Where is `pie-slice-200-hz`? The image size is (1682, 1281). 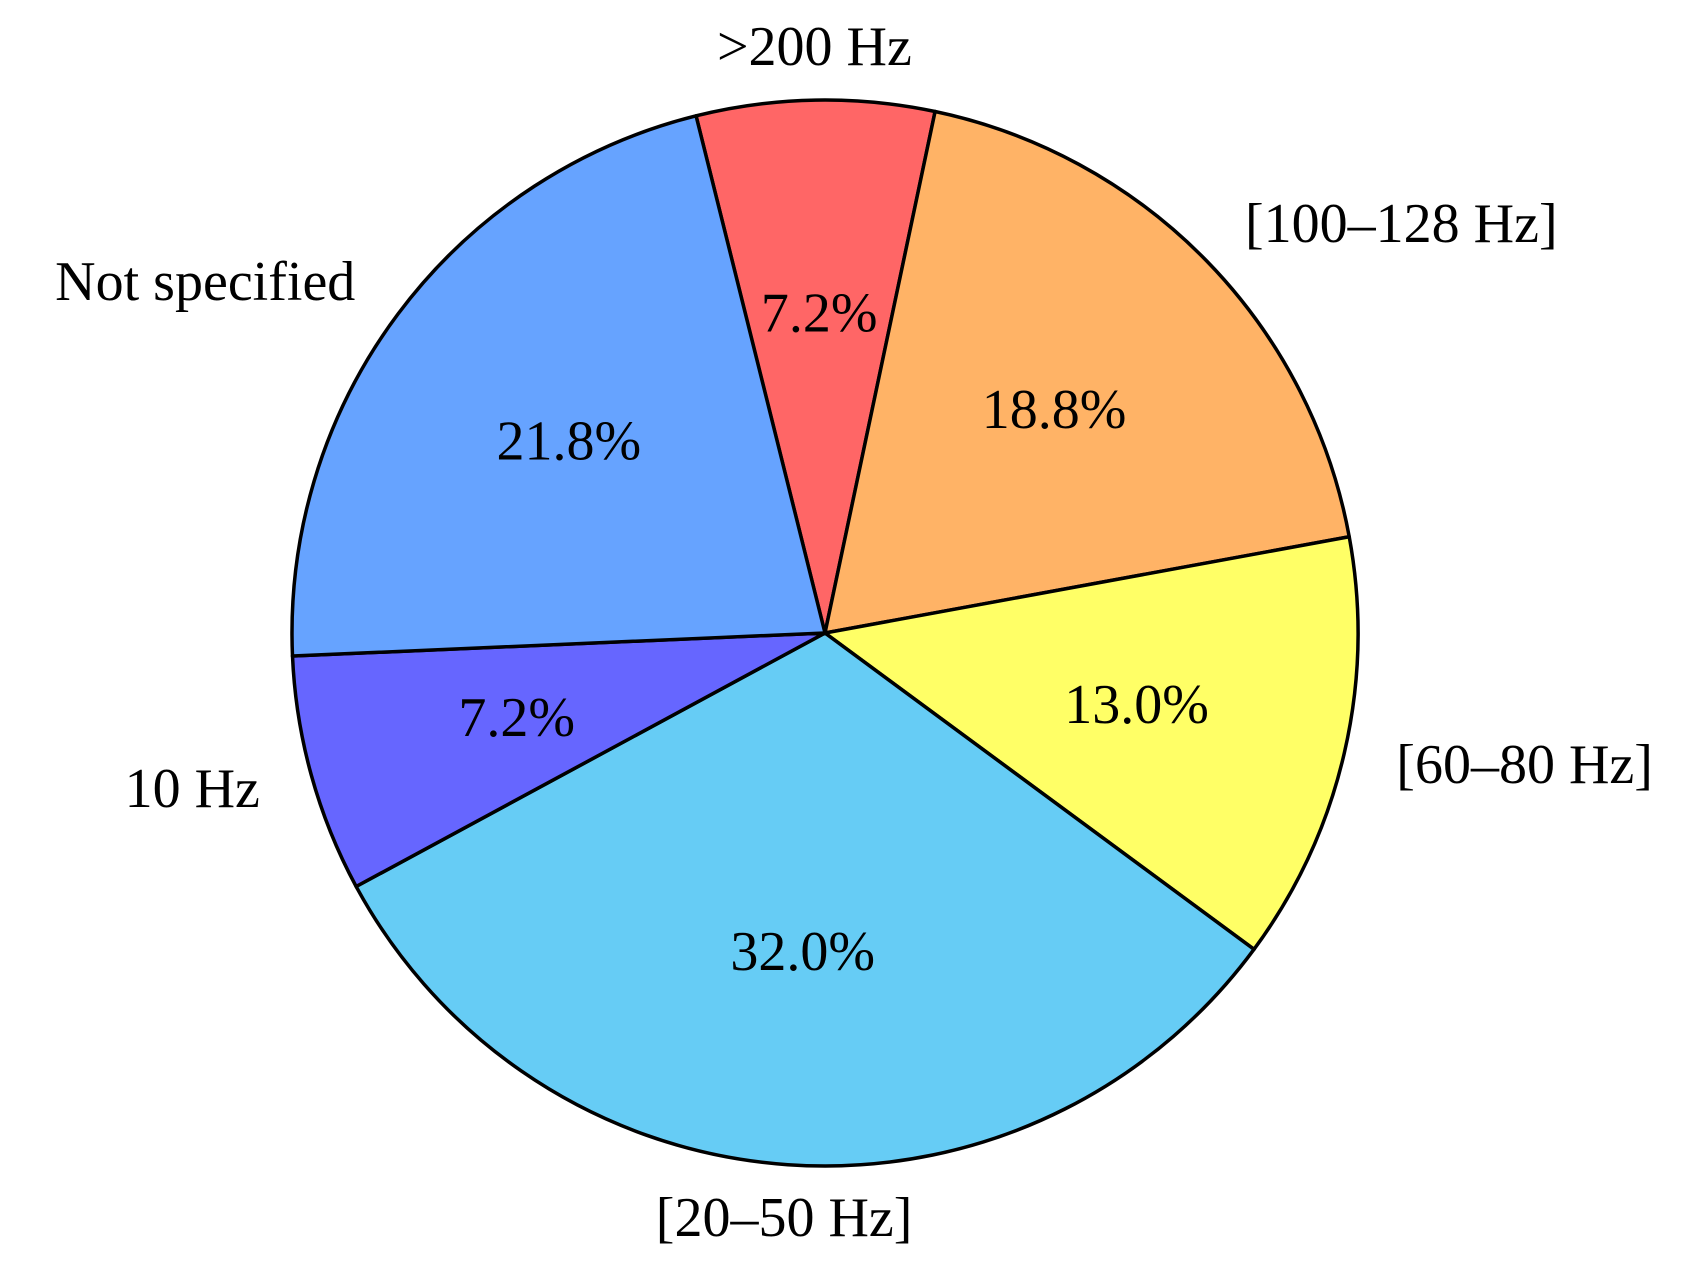
pie-slice-200-hz is located at coordinates (815, 366).